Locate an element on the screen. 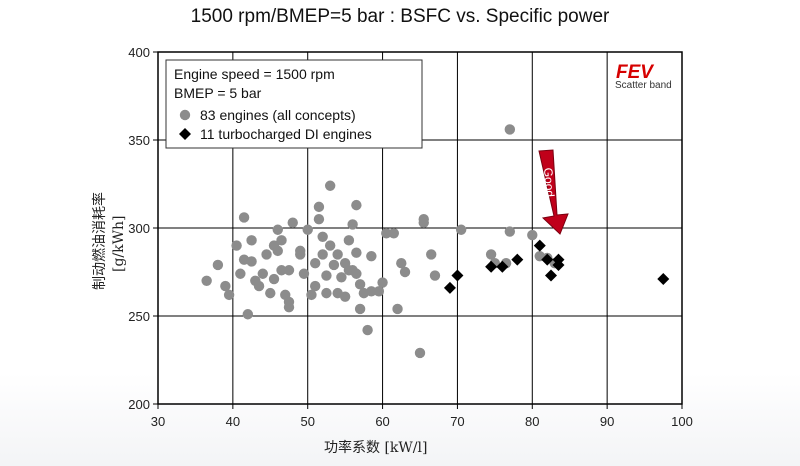 The height and width of the screenshot is (466, 800). legend-marker-diamond is located at coordinates (185, 134).